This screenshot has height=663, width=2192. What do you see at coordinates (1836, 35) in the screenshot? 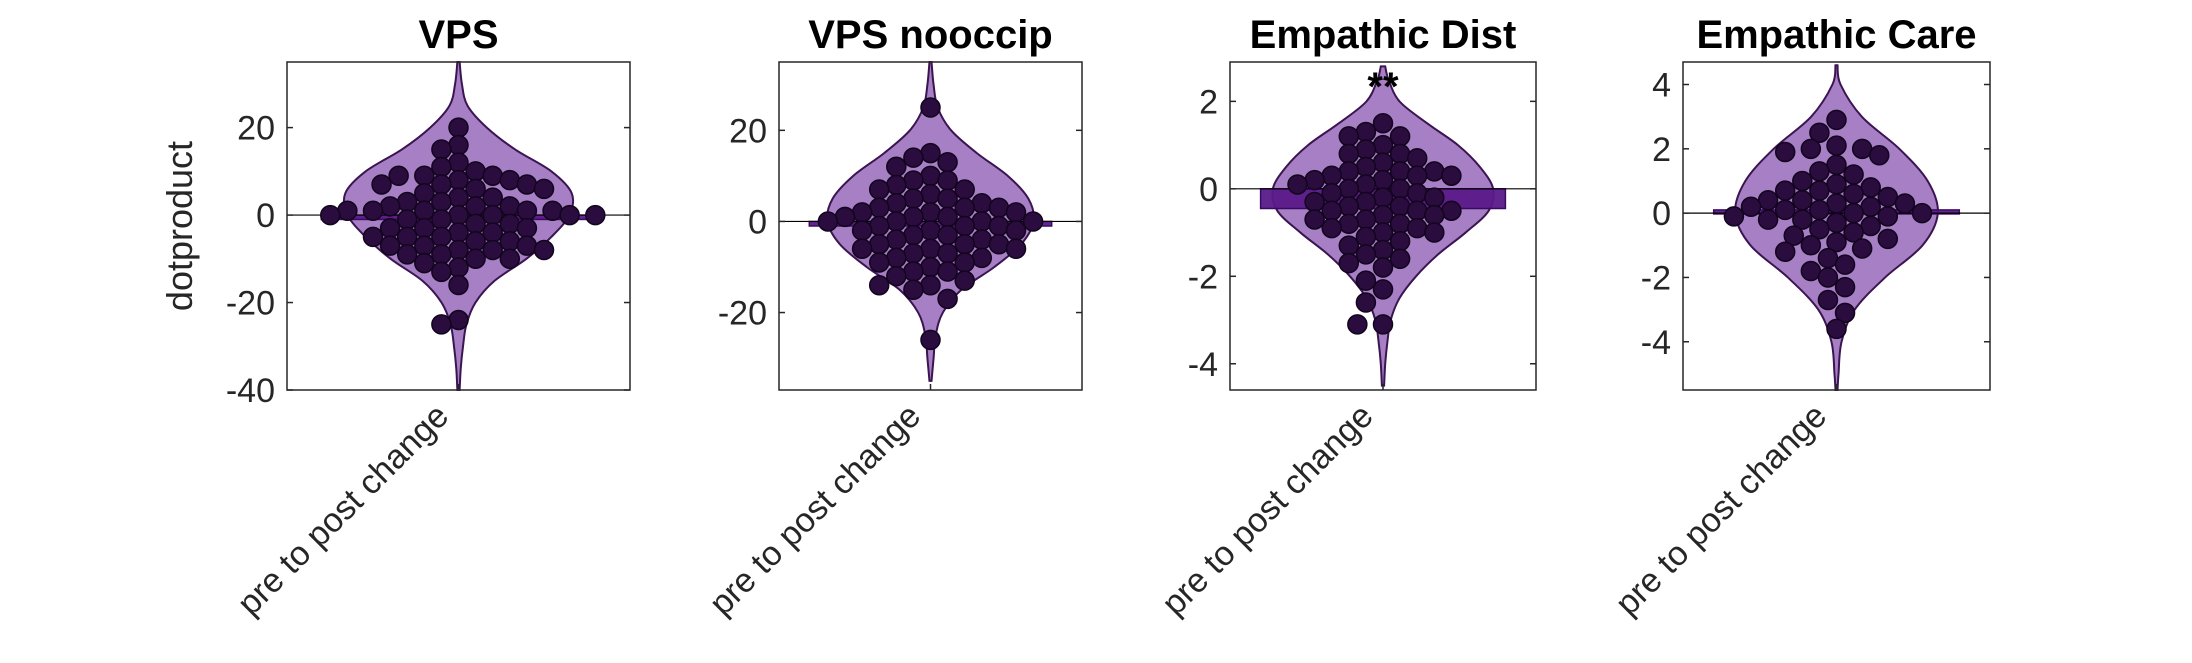
I see `panel-title: Empathic Care` at bounding box center [1836, 35].